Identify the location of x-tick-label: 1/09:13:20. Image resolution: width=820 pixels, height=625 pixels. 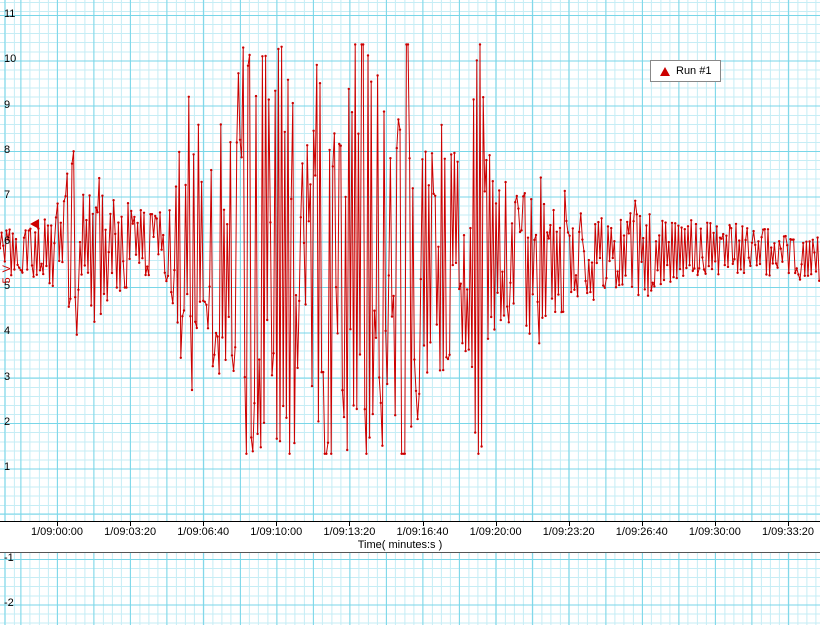
(349, 532).